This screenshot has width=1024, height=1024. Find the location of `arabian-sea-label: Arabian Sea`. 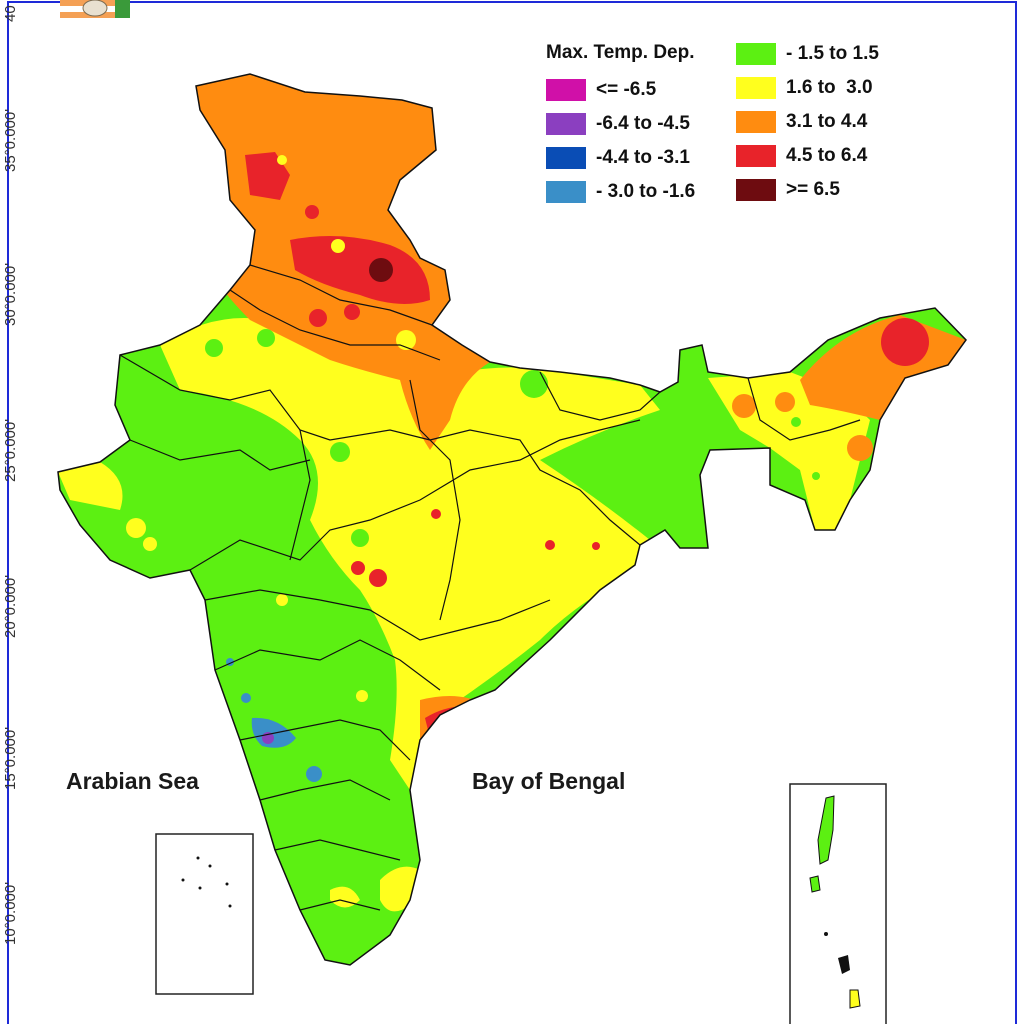

arabian-sea-label: Arabian Sea is located at coordinates (132, 781).